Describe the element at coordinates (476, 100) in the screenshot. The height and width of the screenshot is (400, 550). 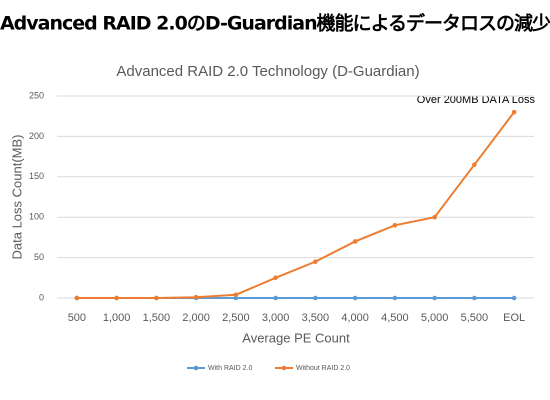
I see `annotation: Over 200MB DATA Loss` at that location.